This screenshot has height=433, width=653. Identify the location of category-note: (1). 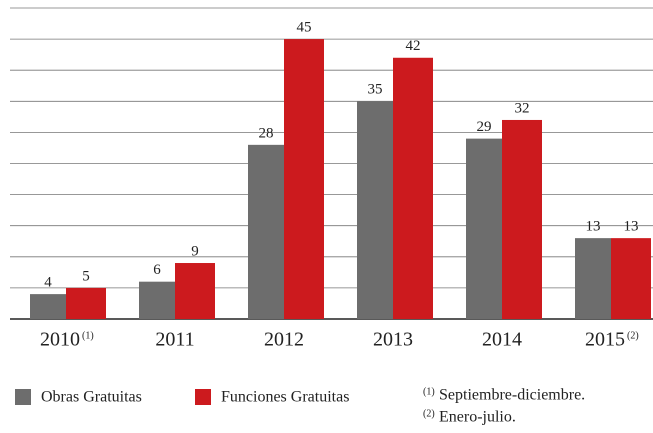
(88, 335).